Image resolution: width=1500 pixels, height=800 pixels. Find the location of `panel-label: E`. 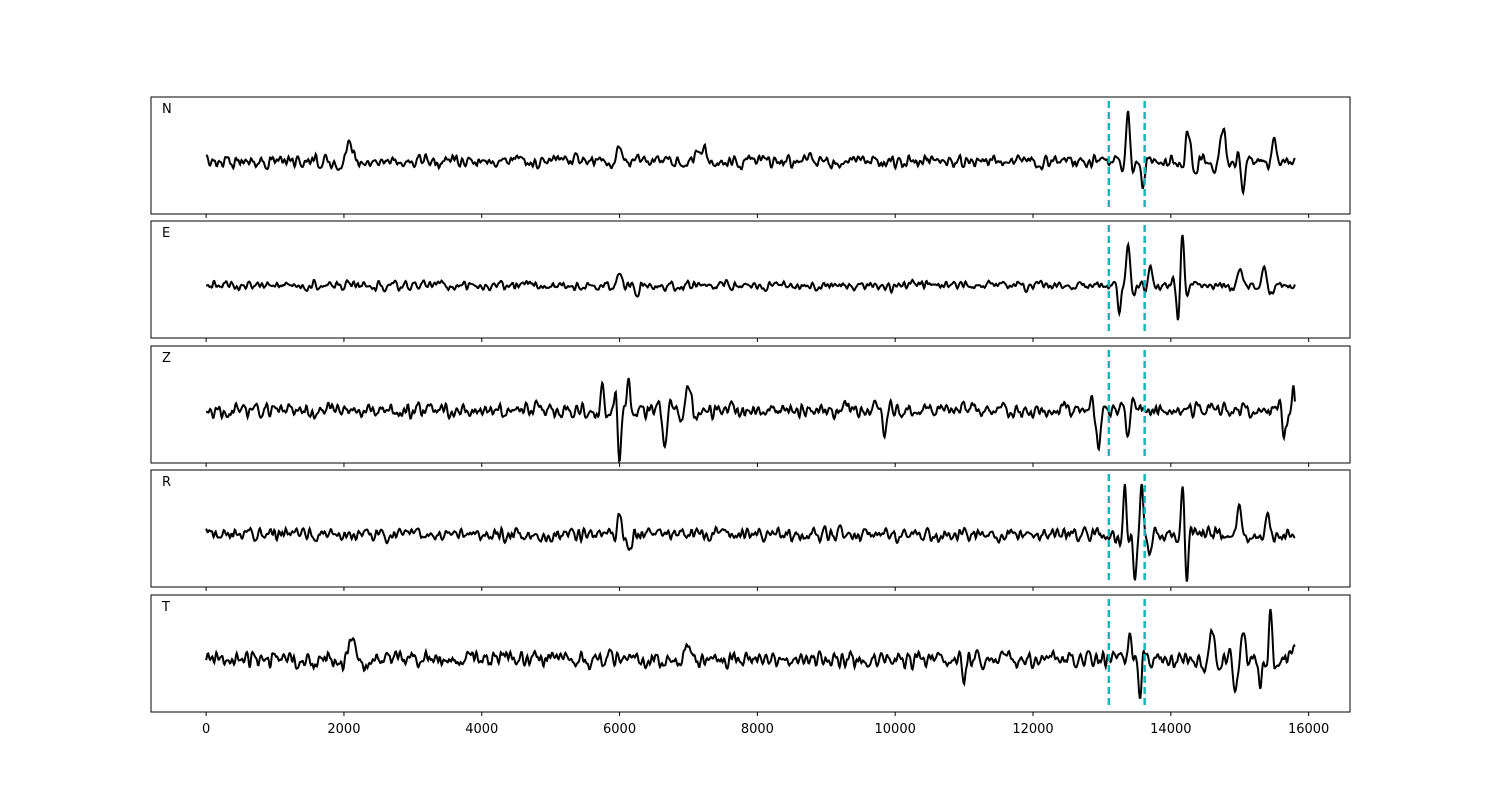

panel-label: E is located at coordinates (166, 233).